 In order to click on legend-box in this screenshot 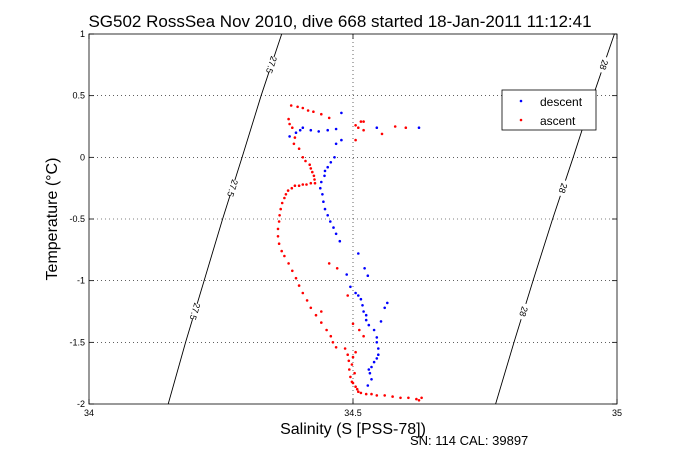, I will do `click(549, 110)`.